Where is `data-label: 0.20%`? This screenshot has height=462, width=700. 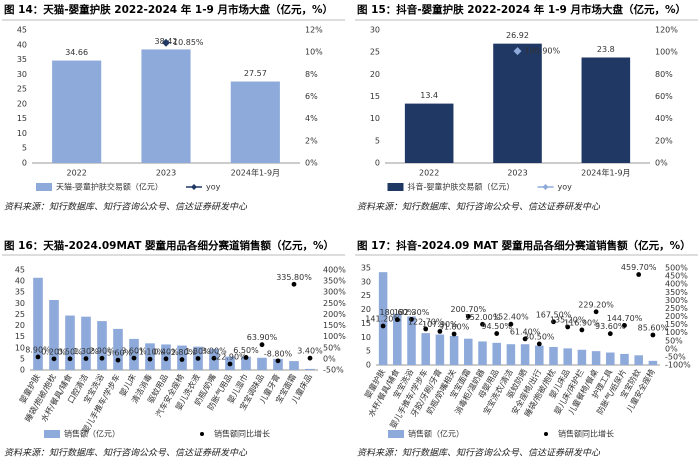
data-label: 0.20% is located at coordinates (54, 351).